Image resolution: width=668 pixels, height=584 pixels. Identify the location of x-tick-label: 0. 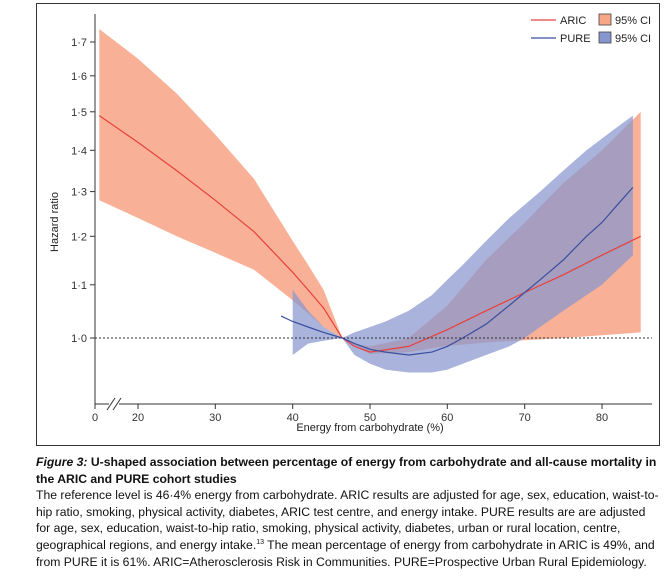
(95, 418).